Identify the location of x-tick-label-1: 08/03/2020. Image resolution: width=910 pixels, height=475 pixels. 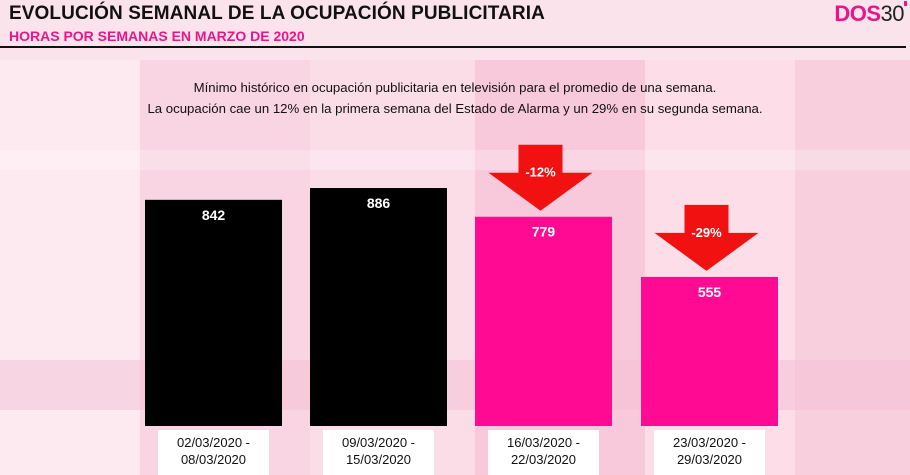
(213, 459).